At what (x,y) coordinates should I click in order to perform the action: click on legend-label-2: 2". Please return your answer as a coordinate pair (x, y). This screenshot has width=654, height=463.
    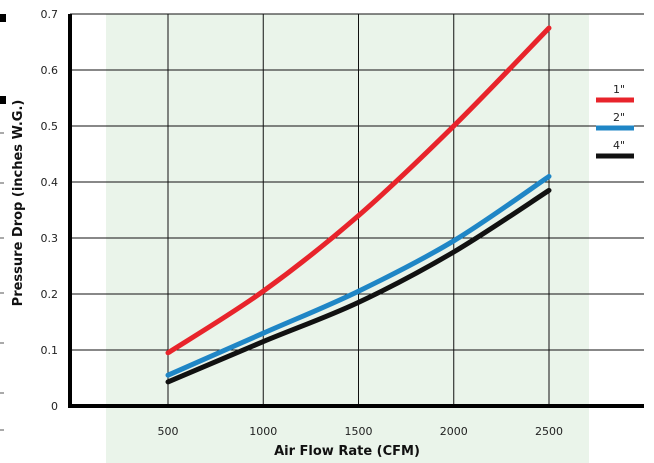
    Looking at the image, I should click on (619, 117).